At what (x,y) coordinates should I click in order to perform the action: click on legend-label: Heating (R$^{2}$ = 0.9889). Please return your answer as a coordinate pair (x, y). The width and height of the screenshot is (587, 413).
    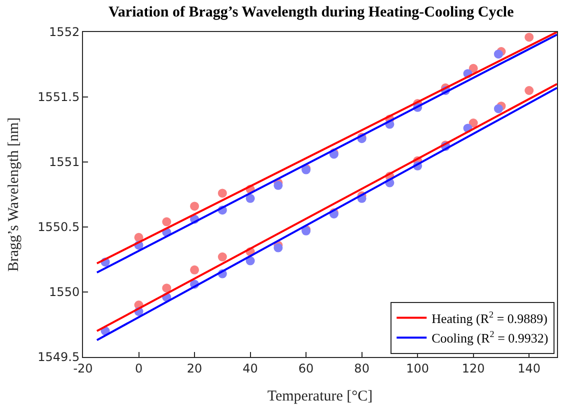
    Looking at the image, I should click on (490, 317).